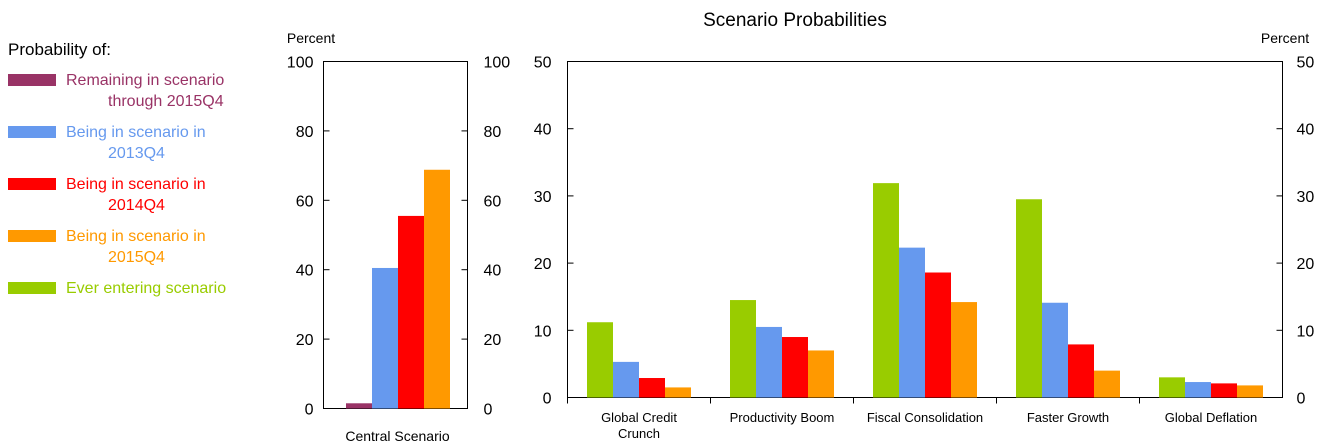 The image size is (1323, 448). Describe the element at coordinates (136, 205) in the screenshot. I see `legend-label-line: 2014Q4` at that location.